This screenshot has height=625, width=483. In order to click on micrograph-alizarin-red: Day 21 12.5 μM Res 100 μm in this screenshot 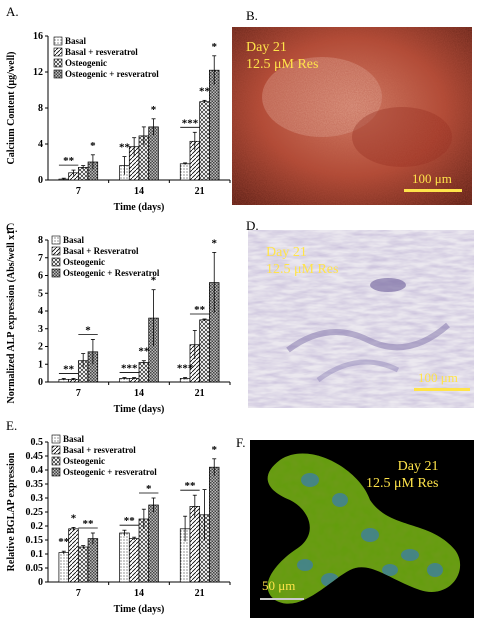, I will do `click(352, 116)`.